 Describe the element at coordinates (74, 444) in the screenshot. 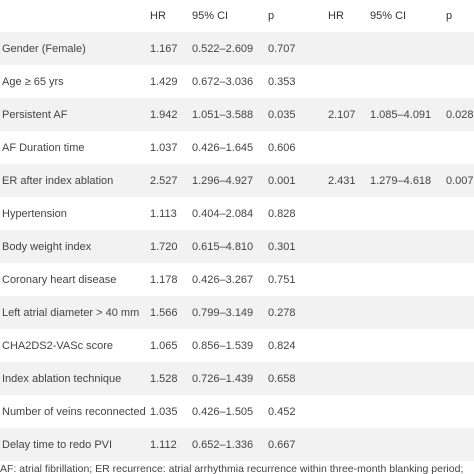

I see `row-label: Delay time to redo PVI` at that location.